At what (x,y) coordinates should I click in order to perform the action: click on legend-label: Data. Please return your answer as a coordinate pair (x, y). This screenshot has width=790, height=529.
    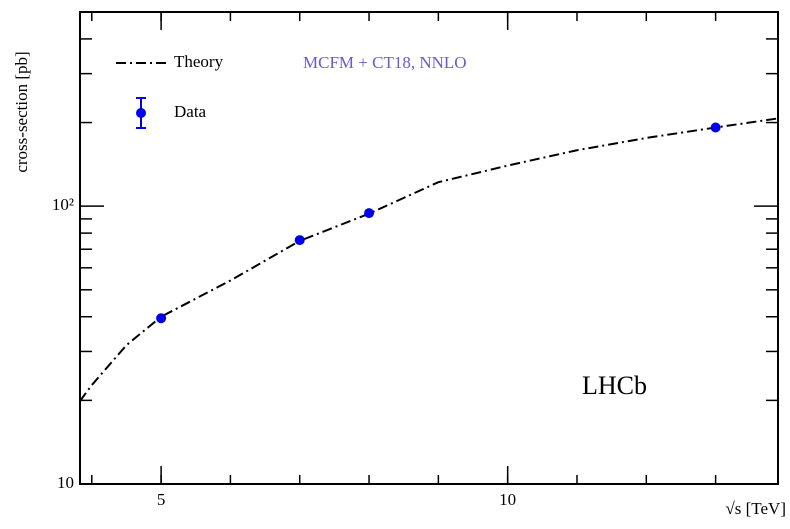
    Looking at the image, I should click on (190, 111).